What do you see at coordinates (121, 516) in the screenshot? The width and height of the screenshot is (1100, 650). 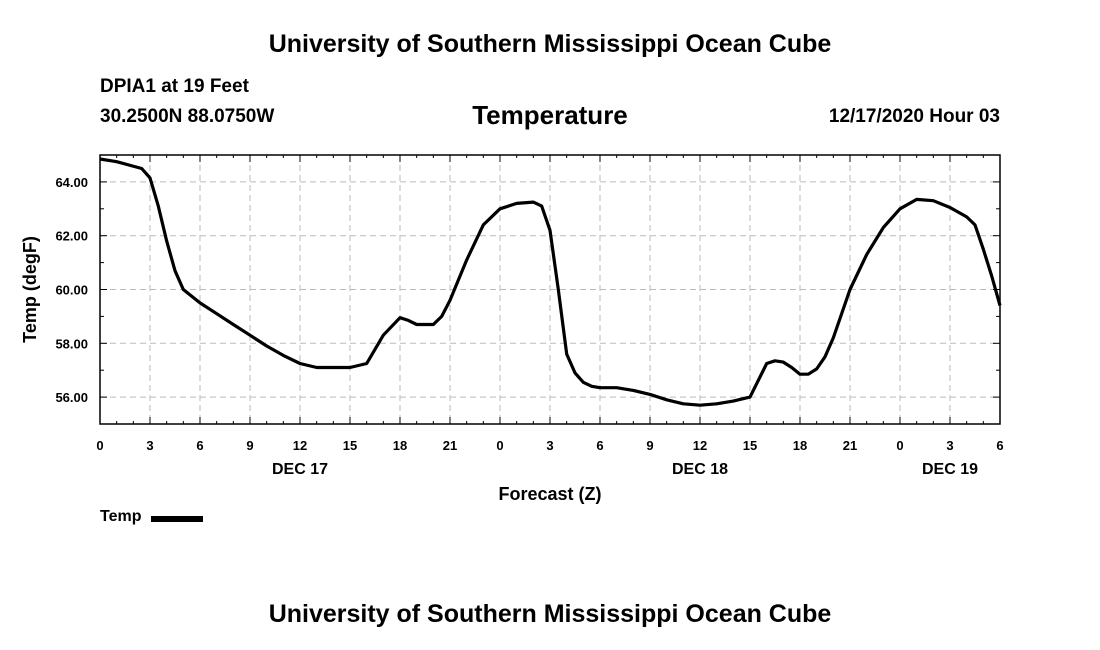 I see `legend-label-temp: Temp` at bounding box center [121, 516].